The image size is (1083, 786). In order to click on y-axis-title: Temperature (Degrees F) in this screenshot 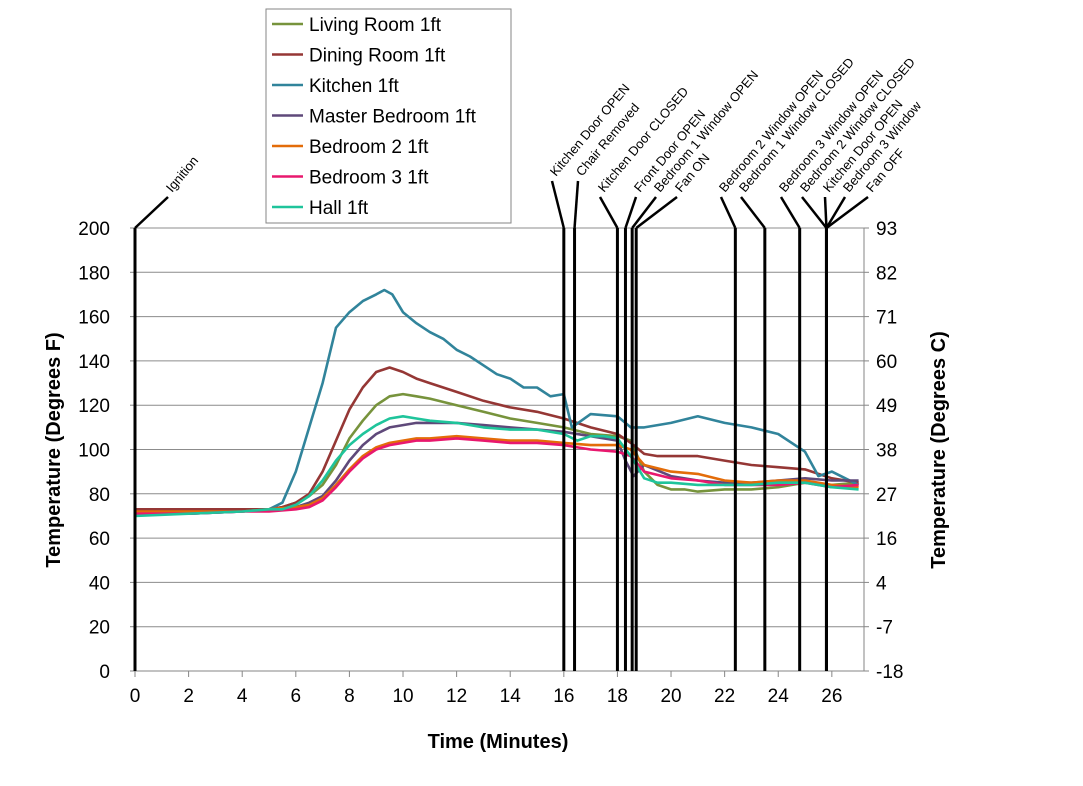, I will do `click(54, 449)`.